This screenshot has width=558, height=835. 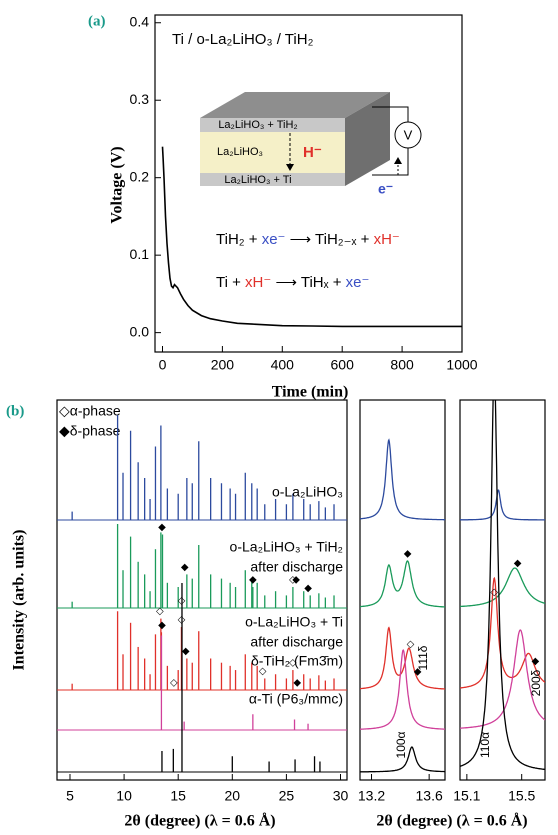 I want to click on peak-label: 110α, so click(x=485, y=745).